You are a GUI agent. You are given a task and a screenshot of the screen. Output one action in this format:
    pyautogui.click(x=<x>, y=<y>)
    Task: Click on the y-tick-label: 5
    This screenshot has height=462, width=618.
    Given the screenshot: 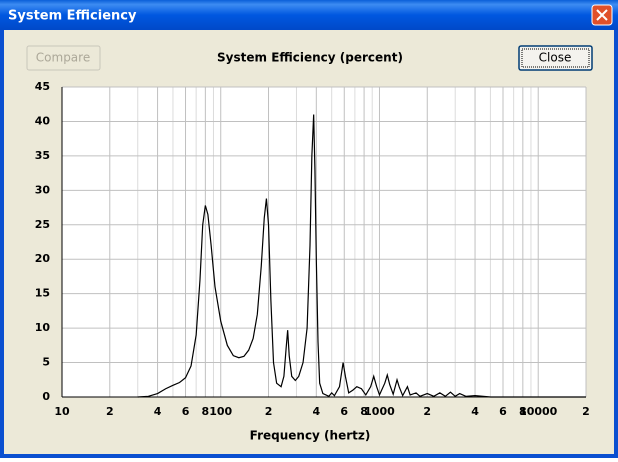 What is the action you would take?
    pyautogui.click(x=46, y=362)
    